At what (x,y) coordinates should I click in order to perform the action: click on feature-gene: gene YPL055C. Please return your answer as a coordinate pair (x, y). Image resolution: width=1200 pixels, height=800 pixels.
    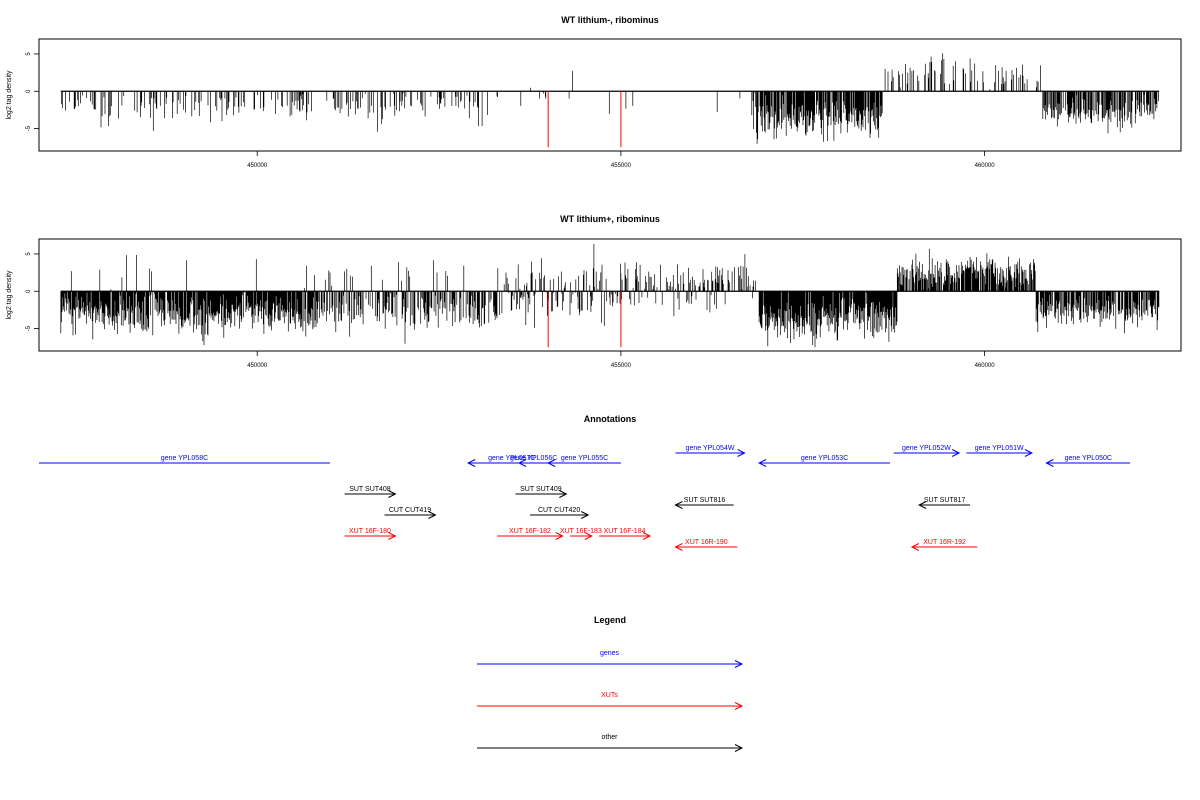
    Looking at the image, I should click on (584, 461).